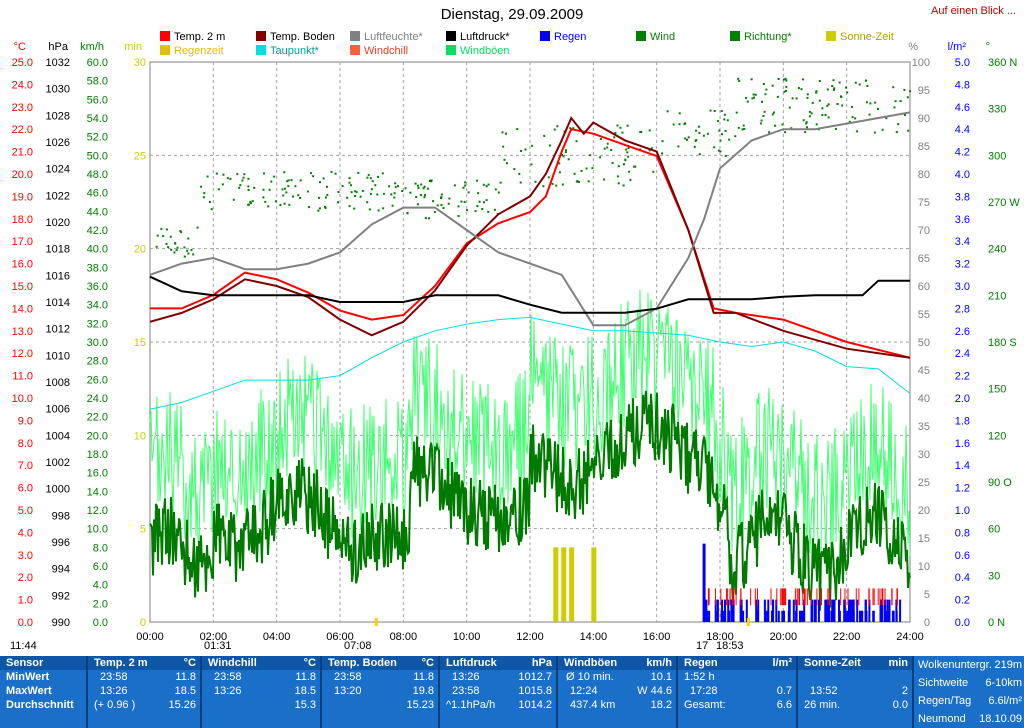 This screenshot has width=1024, height=728. What do you see at coordinates (192, 37) in the screenshot?
I see `legend-item: Temp. 2 m` at bounding box center [192, 37].